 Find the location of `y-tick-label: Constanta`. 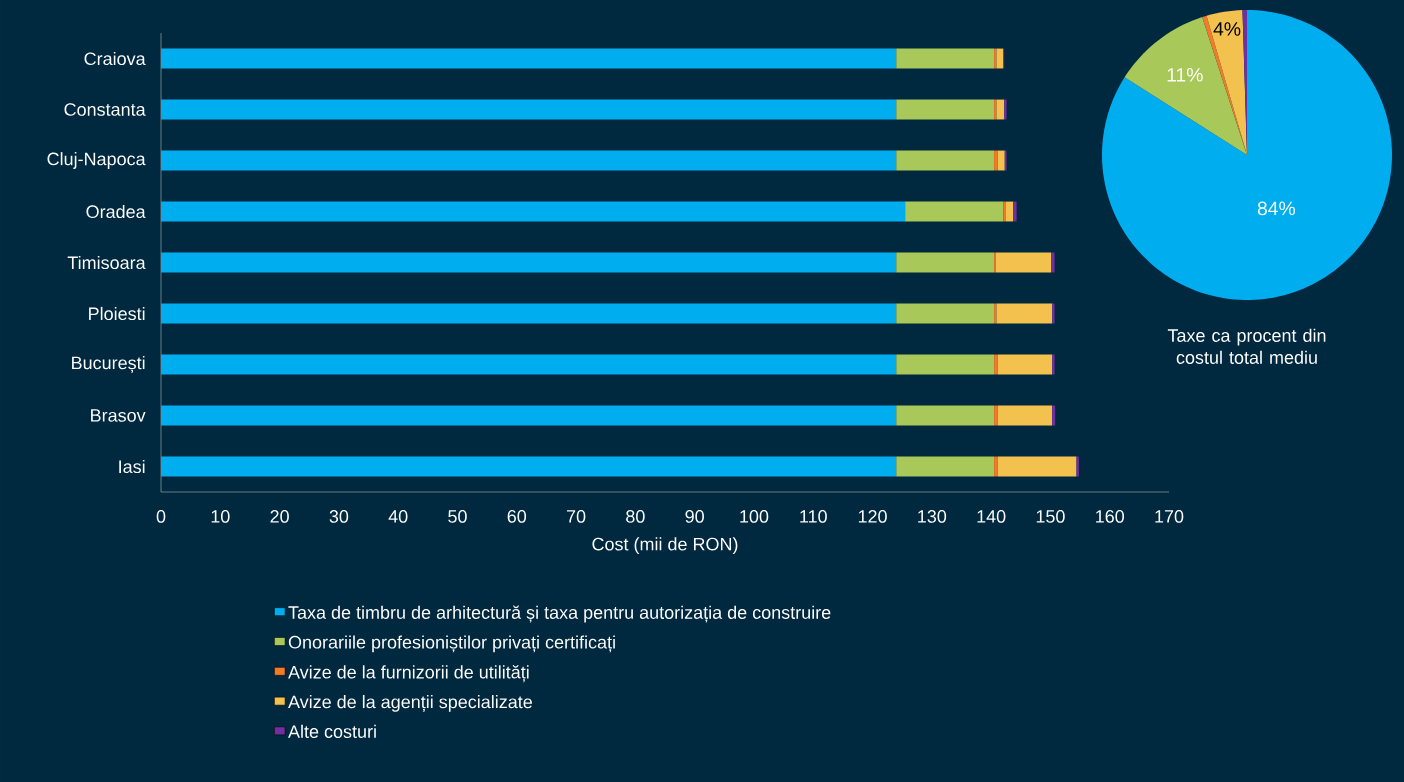

y-tick-label: Constanta is located at coordinates (105, 109).